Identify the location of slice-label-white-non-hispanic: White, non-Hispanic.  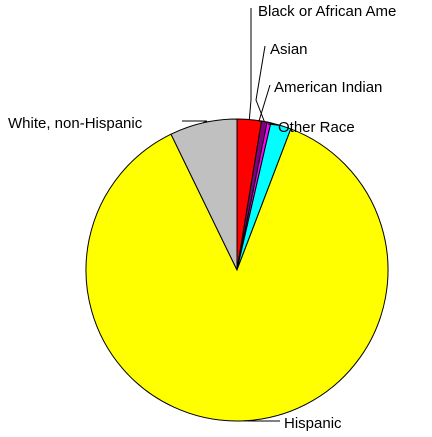
(75, 123).